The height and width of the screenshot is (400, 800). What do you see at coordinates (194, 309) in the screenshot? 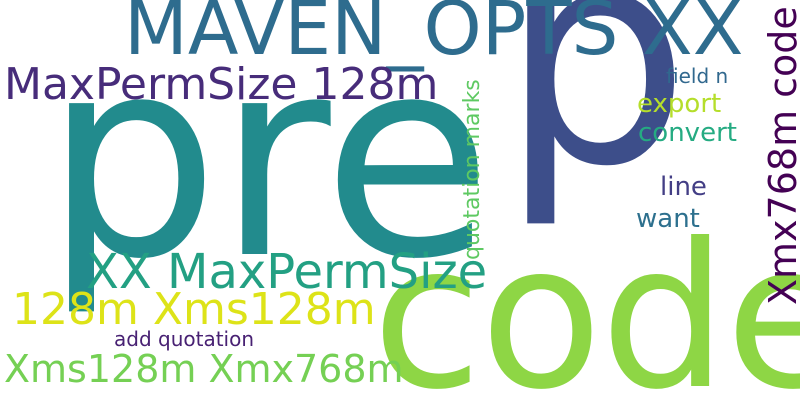
I see `word-128m-xms128m: 128m Xms128m` at bounding box center [194, 309].